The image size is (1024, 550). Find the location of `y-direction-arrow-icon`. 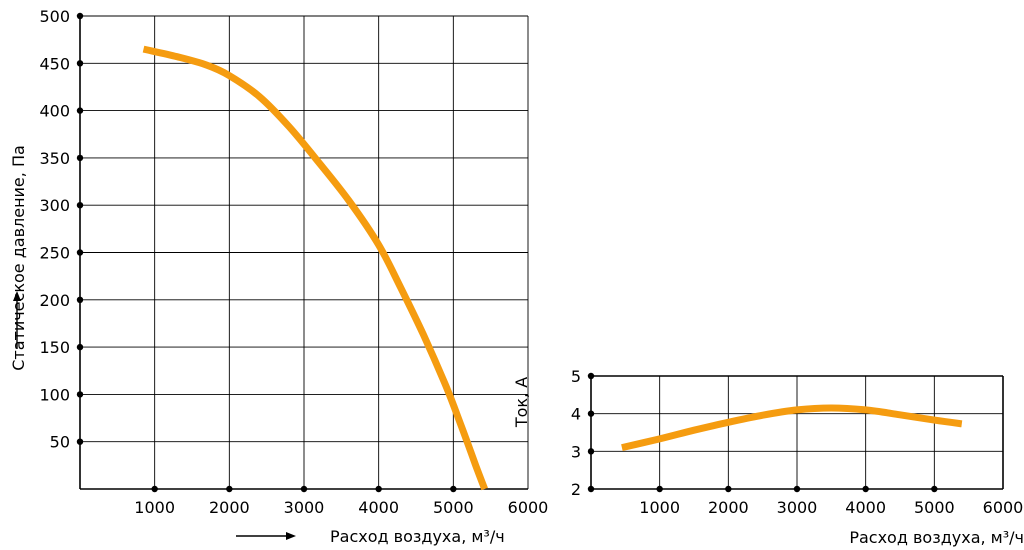

y-direction-arrow-icon is located at coordinates (17, 320).